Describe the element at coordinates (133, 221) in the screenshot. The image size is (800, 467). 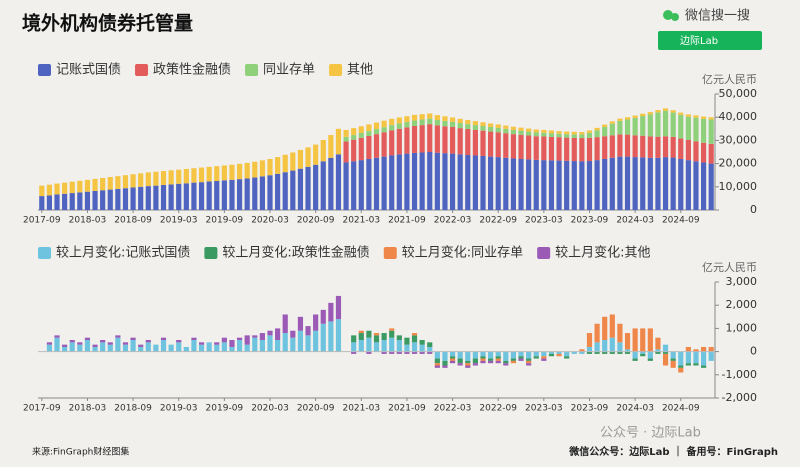
I see `x-tick-label: 2018-09` at that location.